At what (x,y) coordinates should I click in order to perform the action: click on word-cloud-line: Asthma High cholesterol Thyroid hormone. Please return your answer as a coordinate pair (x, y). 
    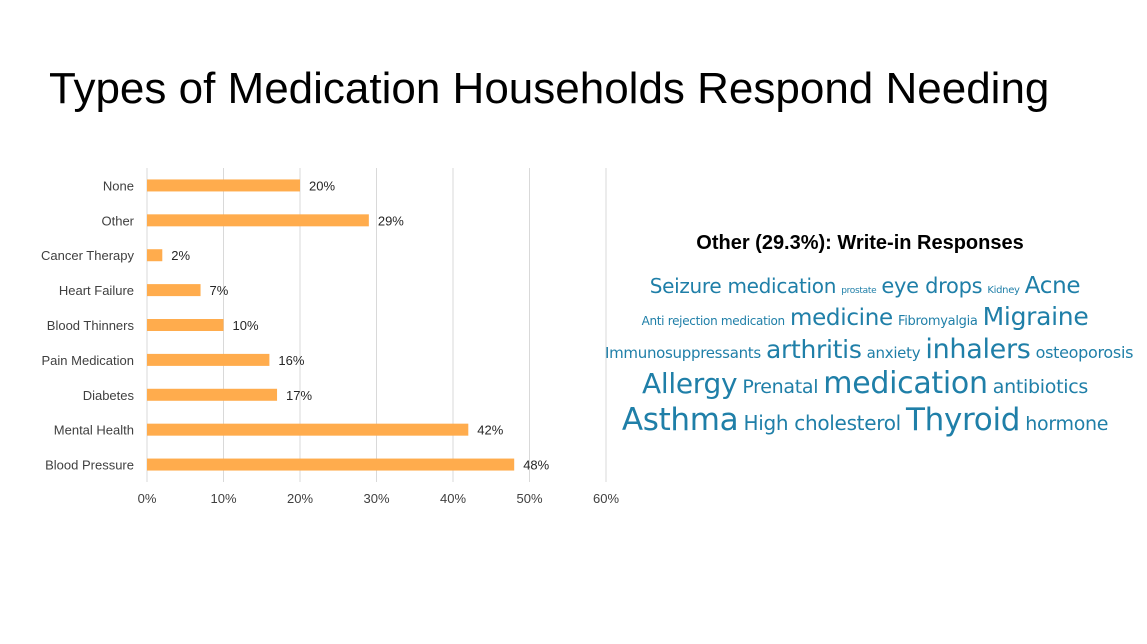
    Looking at the image, I should click on (865, 420).